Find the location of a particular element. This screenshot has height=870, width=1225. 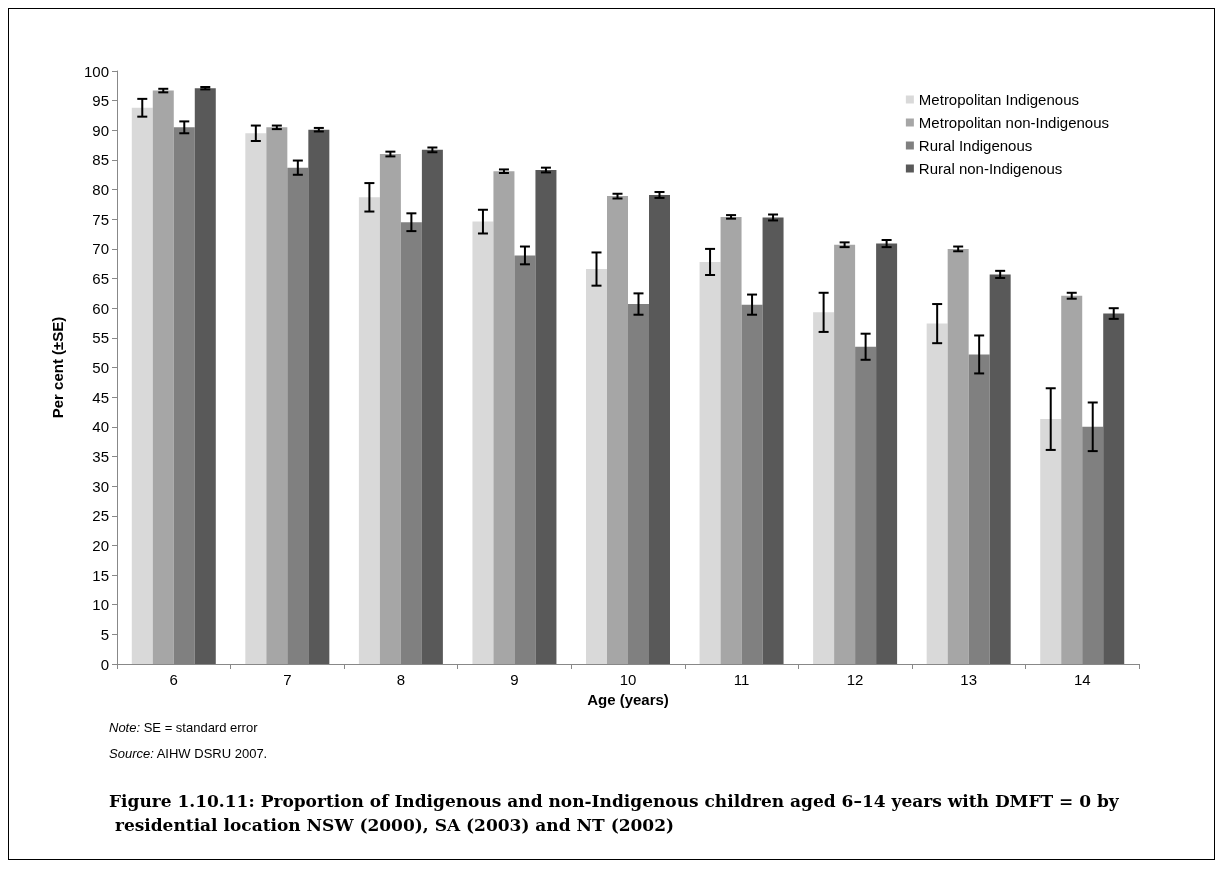

y-tick-label: 20 is located at coordinates (100, 545).